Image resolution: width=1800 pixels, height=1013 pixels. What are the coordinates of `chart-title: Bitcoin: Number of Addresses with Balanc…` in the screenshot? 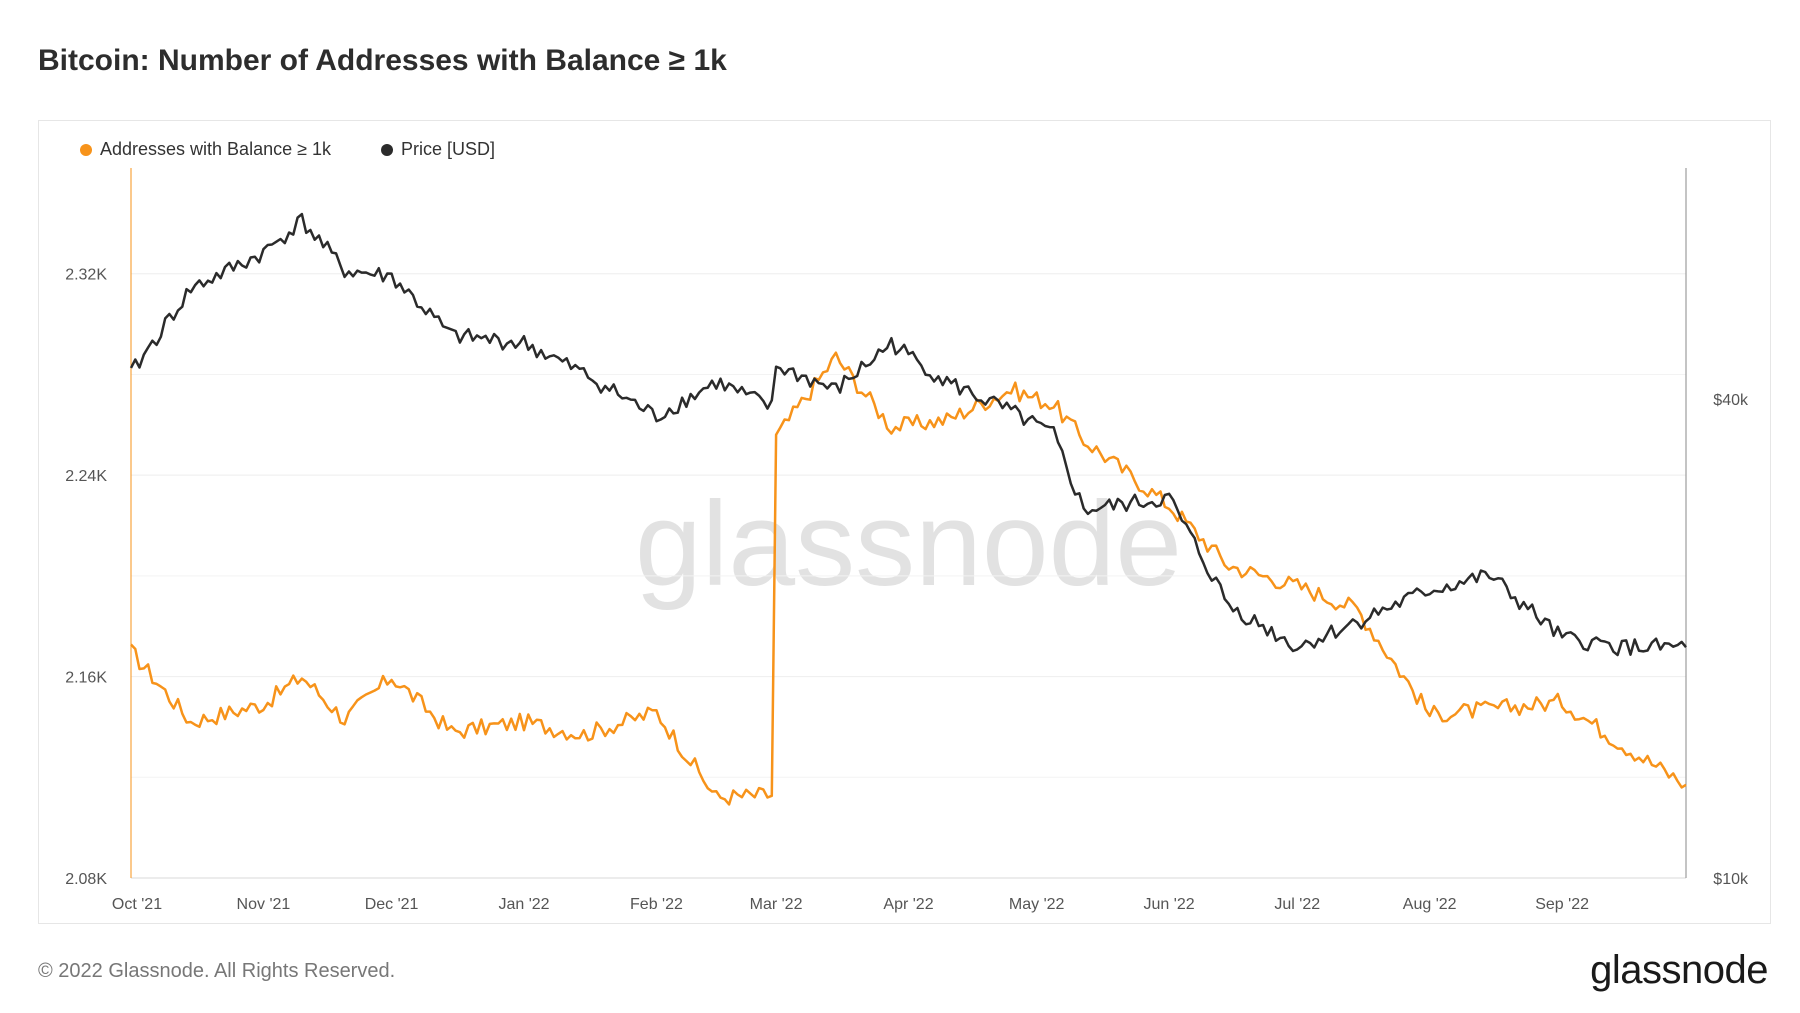 It's located at (382, 60).